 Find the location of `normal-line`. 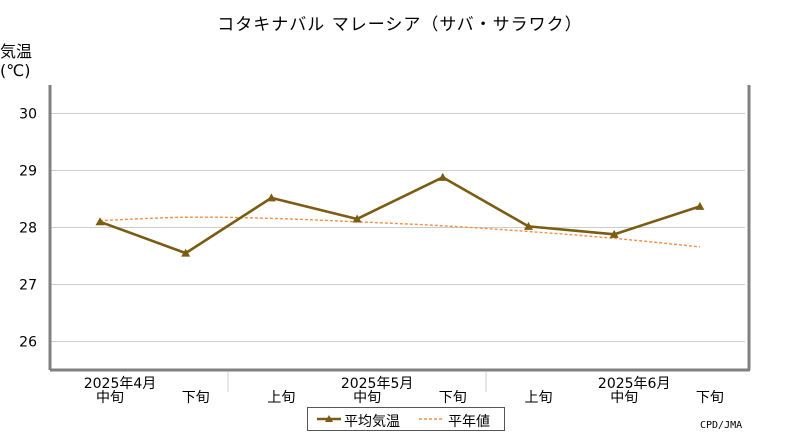

normal-line is located at coordinates (399, 232).